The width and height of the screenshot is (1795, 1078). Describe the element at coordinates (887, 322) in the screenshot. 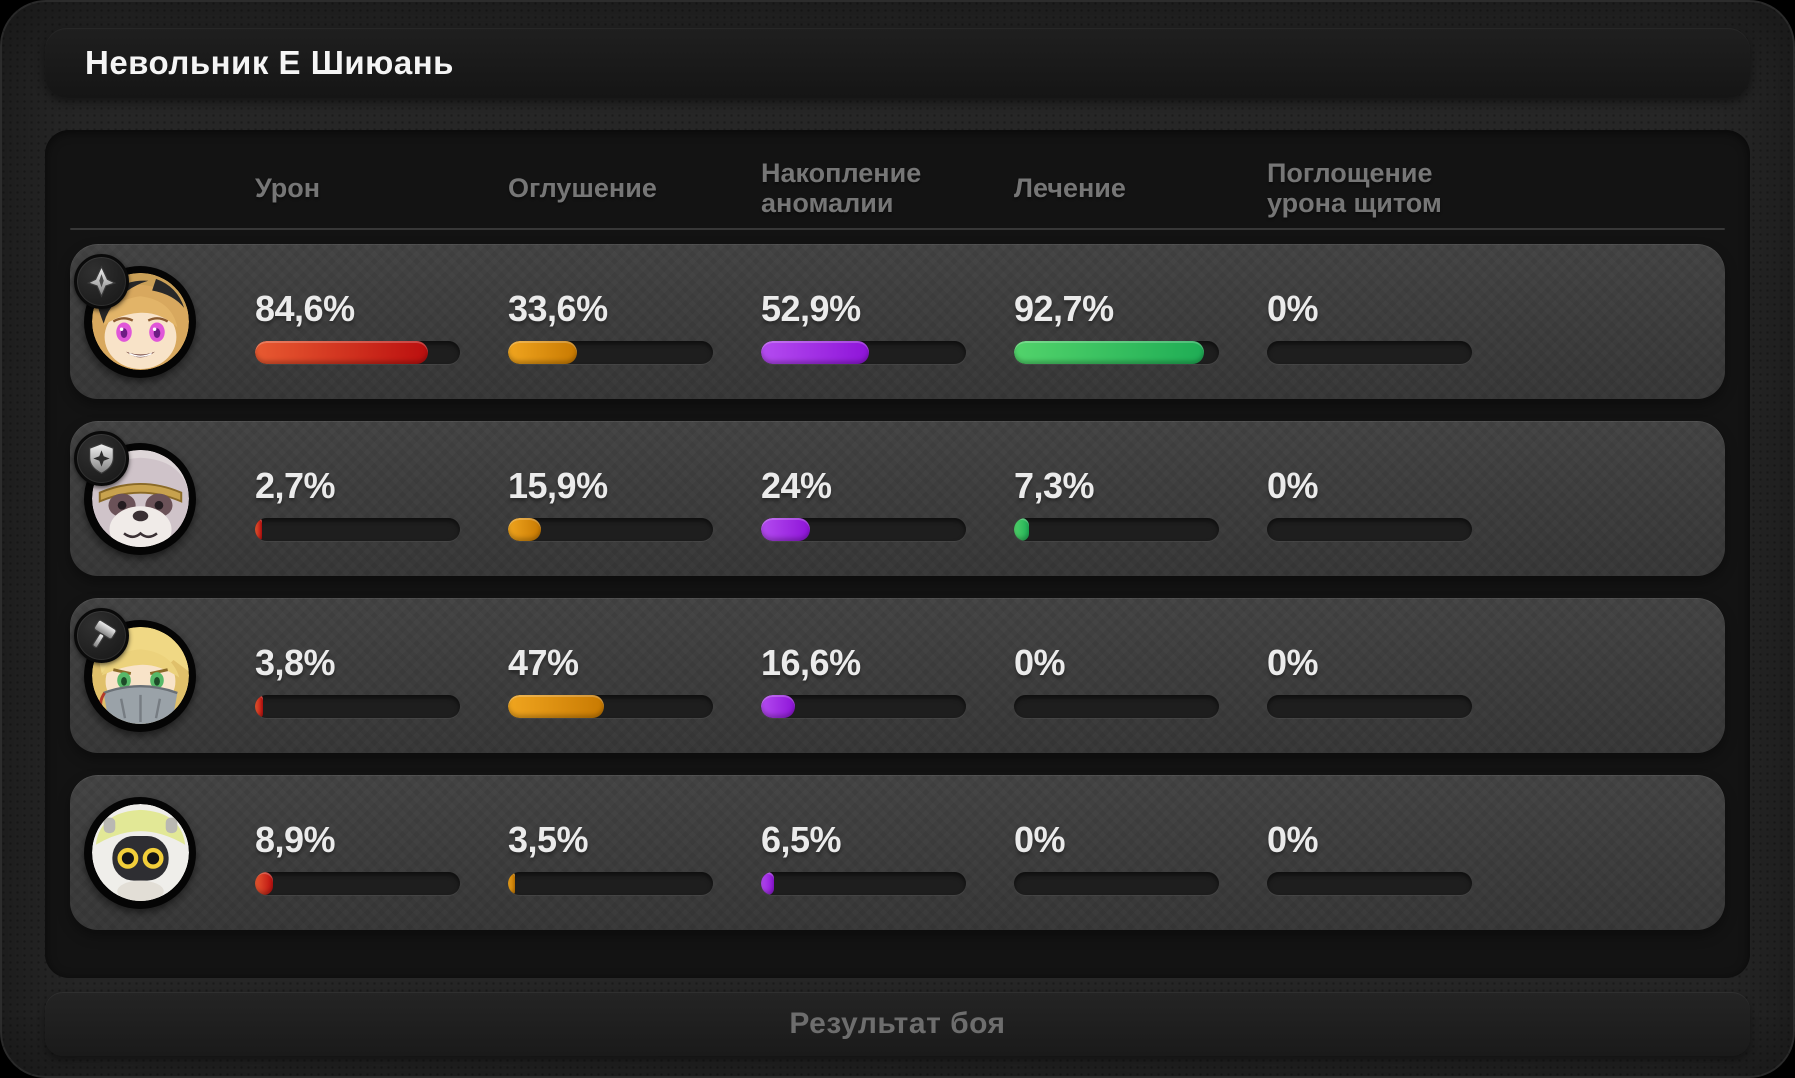

I see `stat-cell-anomaly-buildup: 52,9%` at that location.